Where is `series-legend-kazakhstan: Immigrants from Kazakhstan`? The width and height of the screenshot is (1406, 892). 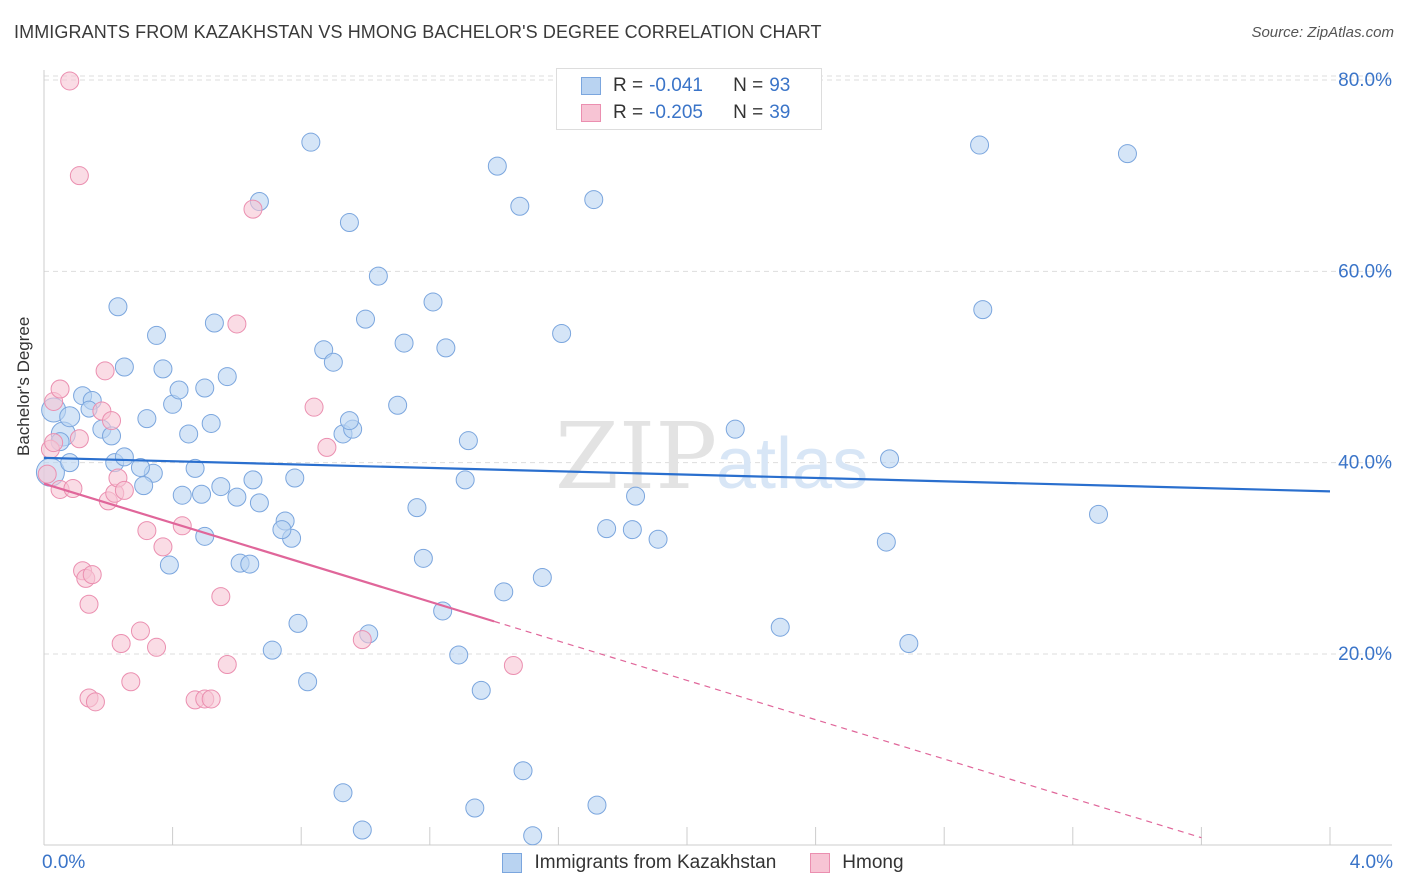
series-legend-kazakhstan: Immigrants from Kazakhstan is located at coordinates (639, 863).